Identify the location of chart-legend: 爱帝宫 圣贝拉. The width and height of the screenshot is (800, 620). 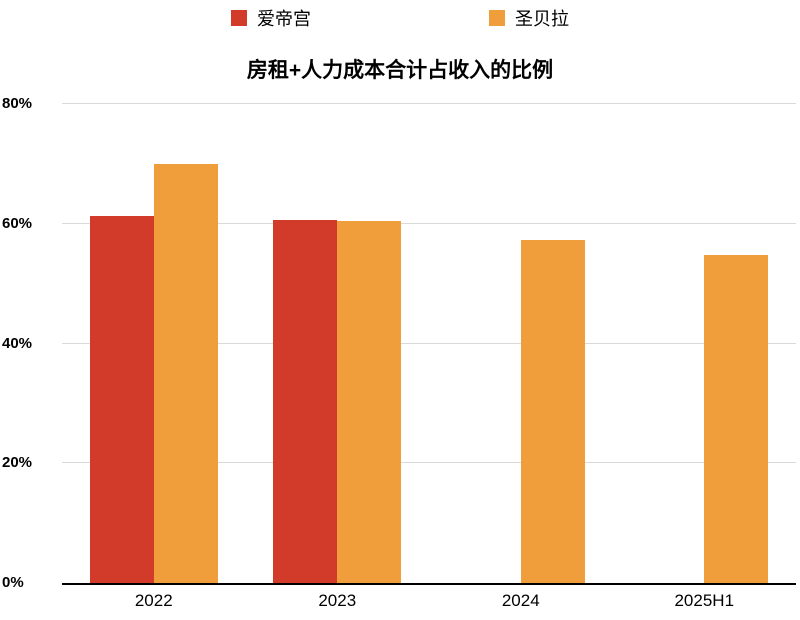
(400, 18).